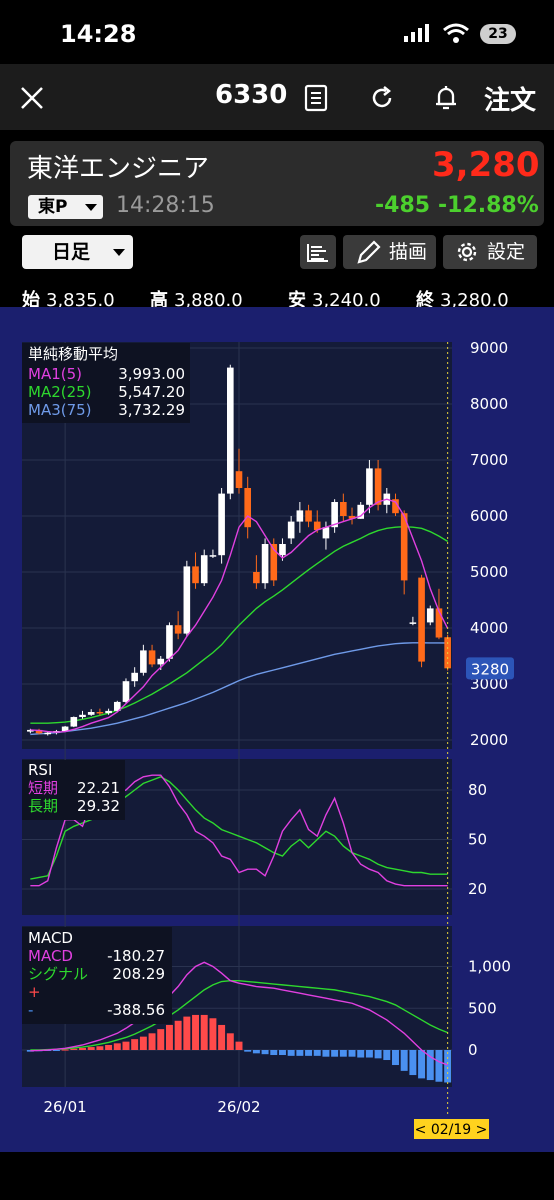  I want to click on quote-time: 14:28:15, so click(165, 205).